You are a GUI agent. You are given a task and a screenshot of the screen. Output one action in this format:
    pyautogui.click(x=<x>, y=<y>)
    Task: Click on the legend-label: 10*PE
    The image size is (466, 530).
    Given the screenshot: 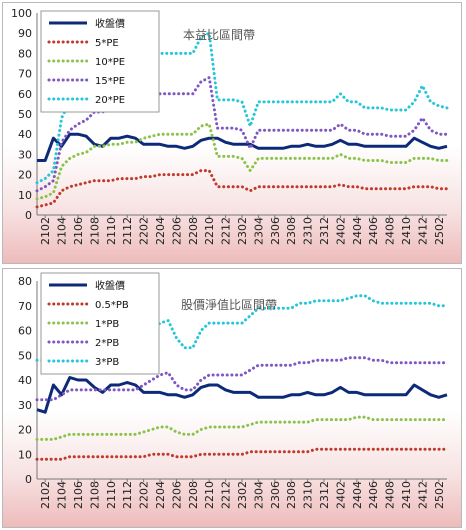 What is the action you would take?
    pyautogui.click(x=110, y=62)
    